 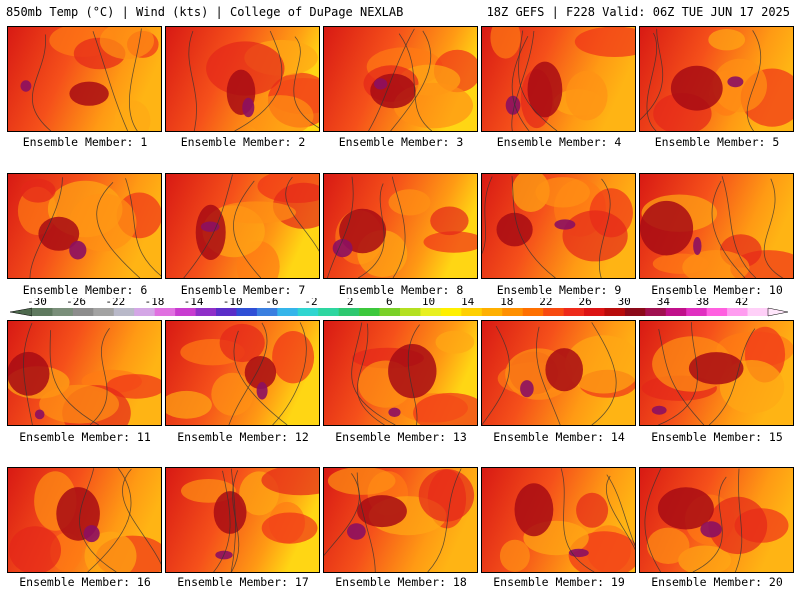 What do you see at coordinates (559, 142) in the screenshot?
I see `ensemble-member-label-4: Ensemble Member: 4` at bounding box center [559, 142].